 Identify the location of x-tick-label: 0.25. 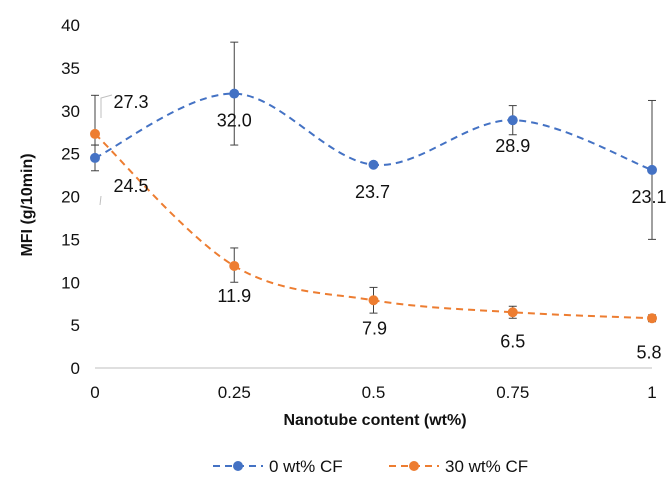
(234, 392).